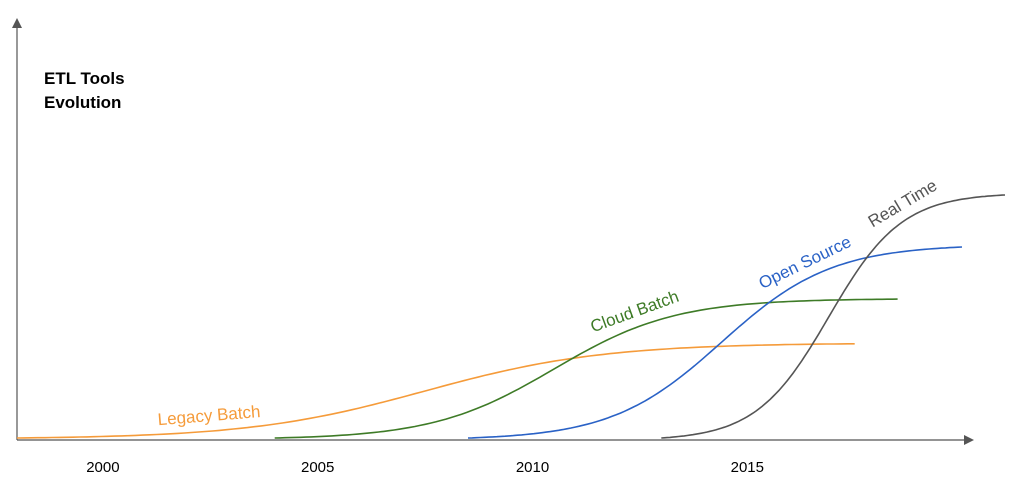 The image size is (1024, 483). Describe the element at coordinates (102, 467) in the screenshot. I see `x-tick-label-2000: 2000` at that location.